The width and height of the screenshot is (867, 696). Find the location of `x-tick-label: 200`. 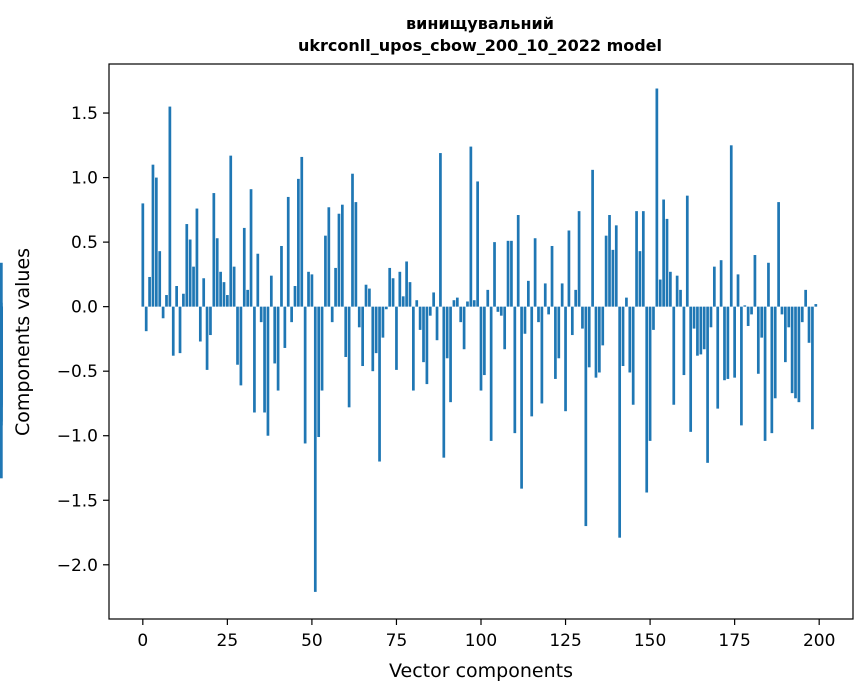

x-tick-label: 200 is located at coordinates (819, 641).